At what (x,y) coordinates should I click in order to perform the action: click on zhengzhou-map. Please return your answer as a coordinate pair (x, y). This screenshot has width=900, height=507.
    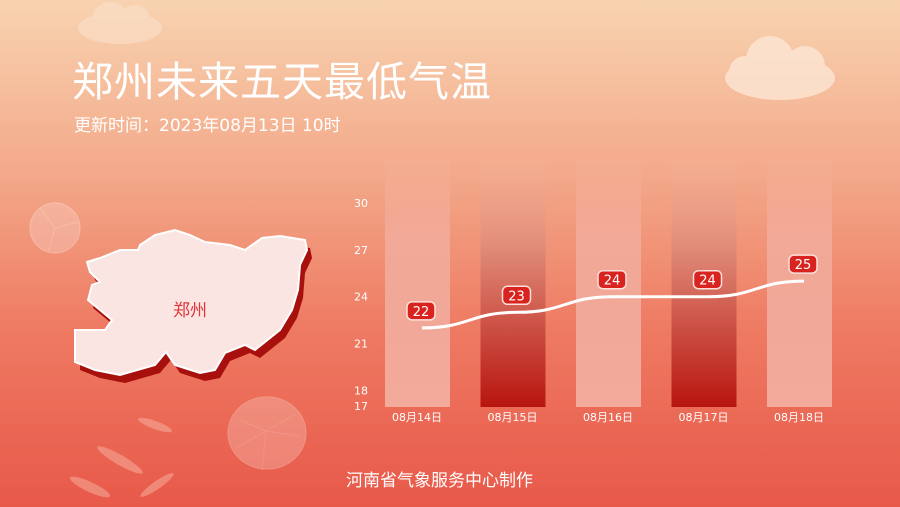
    Looking at the image, I should click on (193, 305).